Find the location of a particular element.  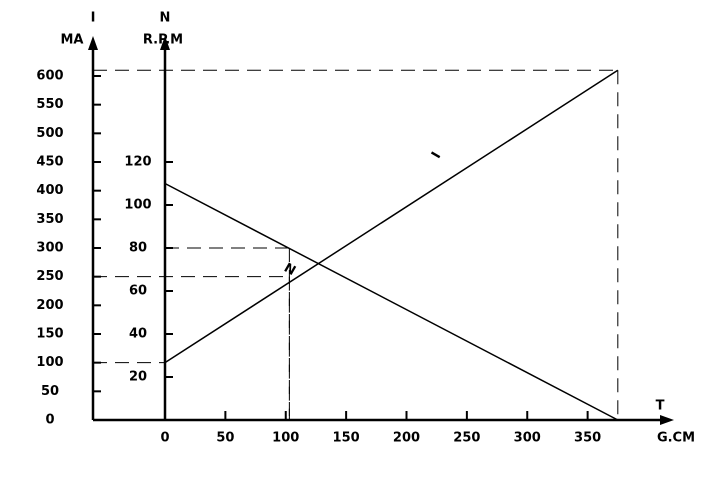

y-tick-label: 50 is located at coordinates (50, 391).